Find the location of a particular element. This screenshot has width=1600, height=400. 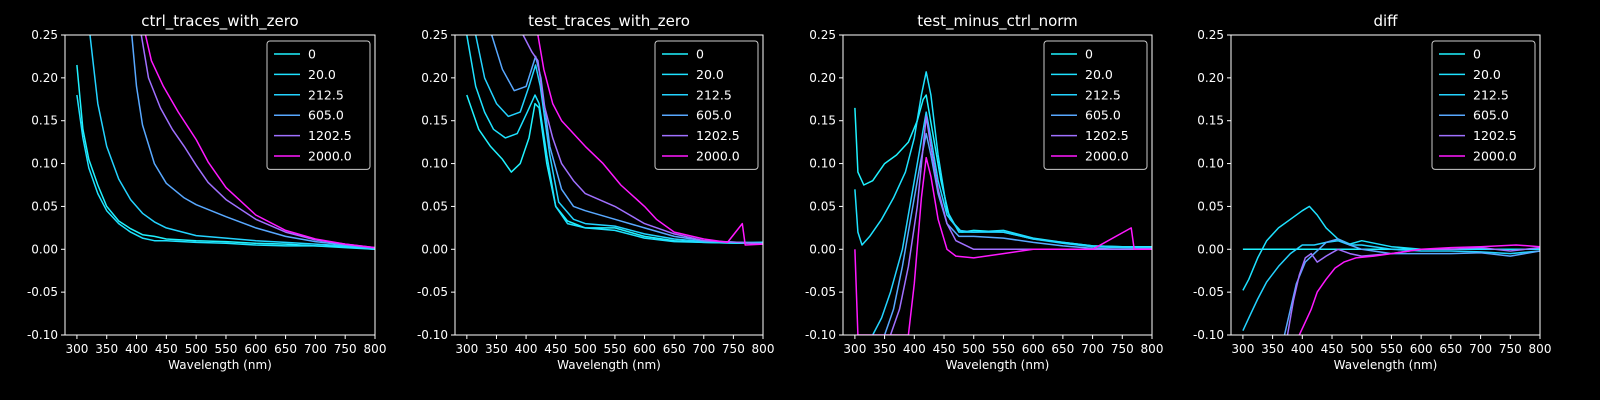

chart-title: diff is located at coordinates (1385, 21).